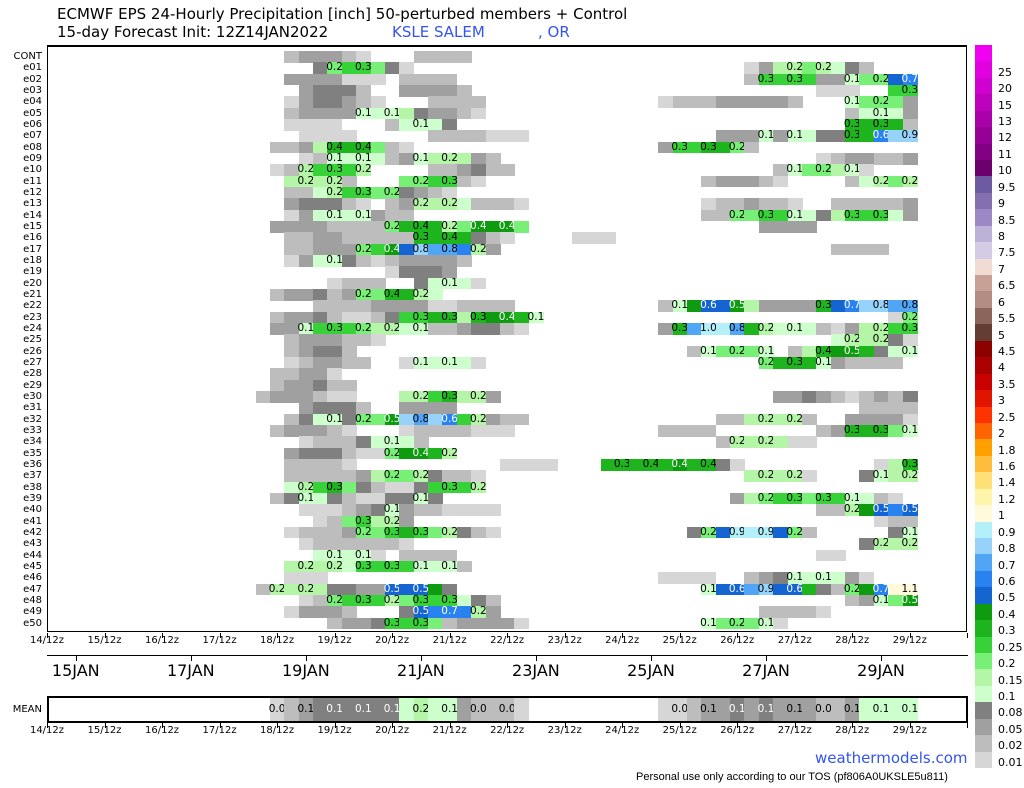 The image size is (1024, 788). Describe the element at coordinates (219, 730) in the screenshot. I see `time-tick-label: 17/12z` at that location.